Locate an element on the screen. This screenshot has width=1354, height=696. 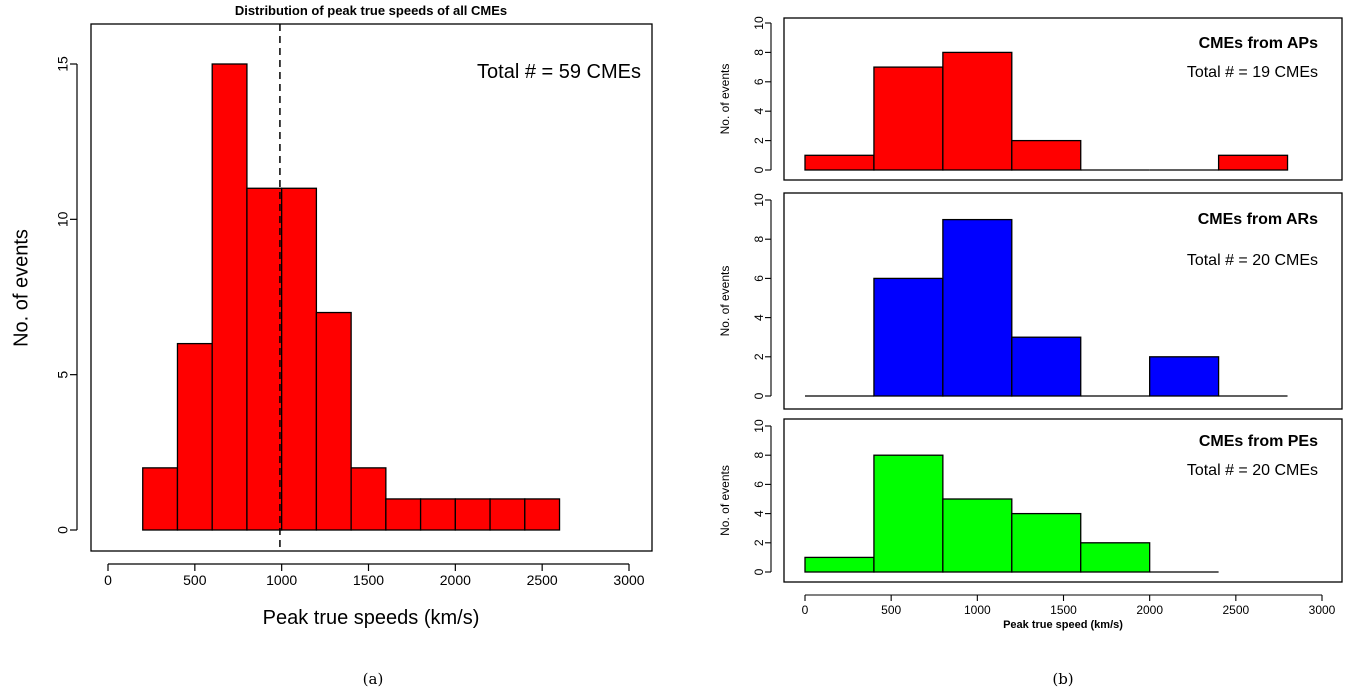
y-tick-label: 15 is located at coordinates (63, 64).